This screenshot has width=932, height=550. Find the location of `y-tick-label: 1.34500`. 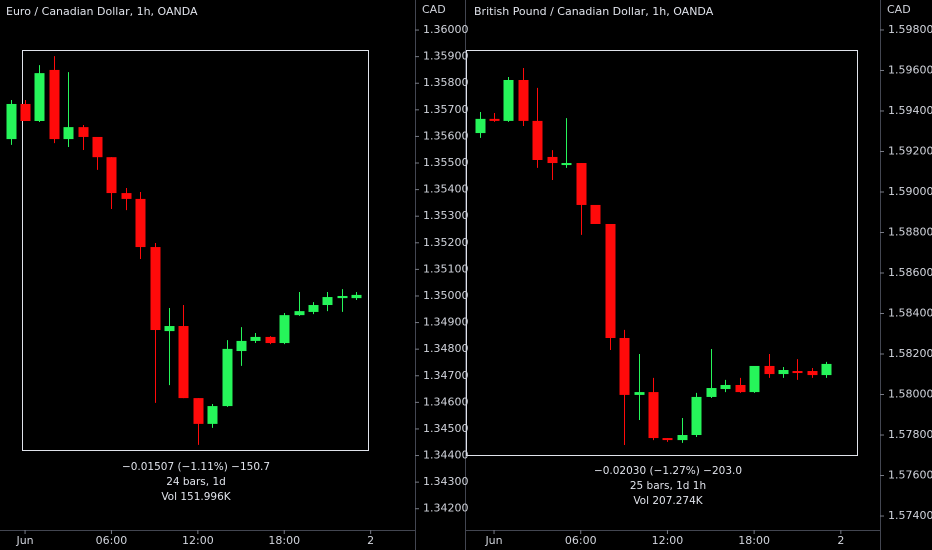

y-tick-label: 1.34500 is located at coordinates (446, 428).